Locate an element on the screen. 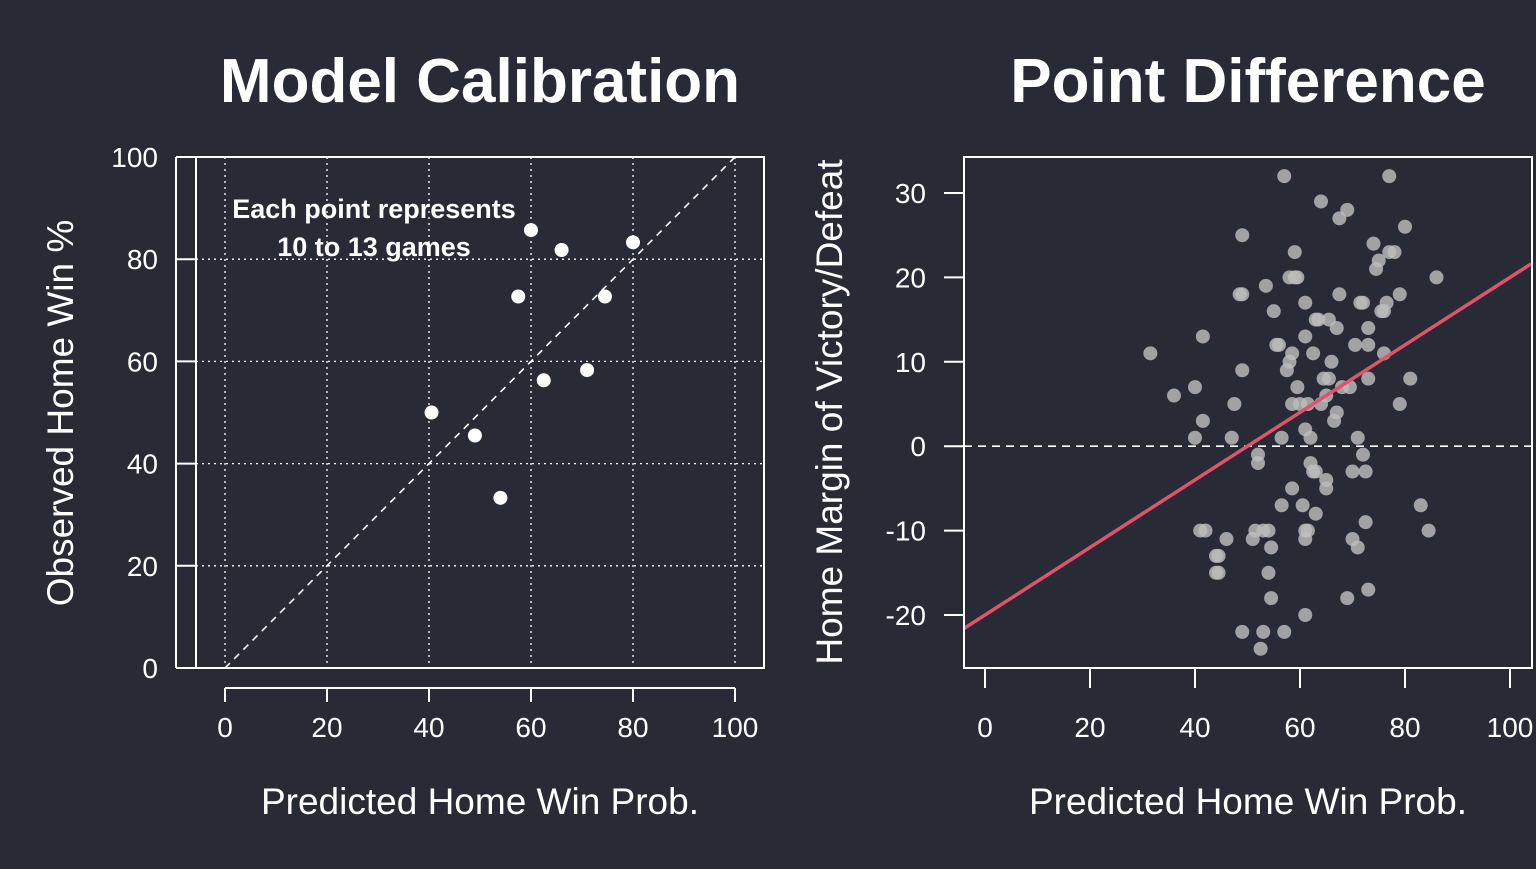 This screenshot has height=869, width=1536. y-tick-label: 10 is located at coordinates (910, 362).